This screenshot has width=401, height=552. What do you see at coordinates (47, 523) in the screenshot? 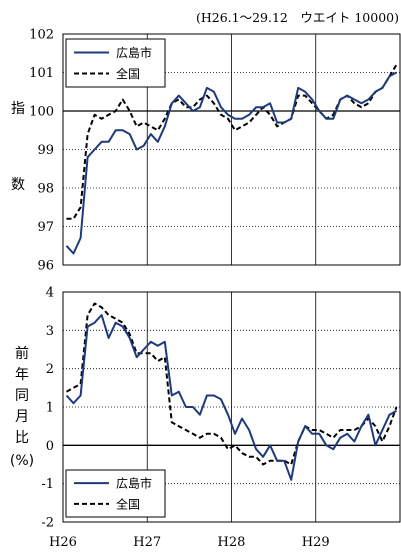
I see `y-tick-label: -2` at bounding box center [47, 523].